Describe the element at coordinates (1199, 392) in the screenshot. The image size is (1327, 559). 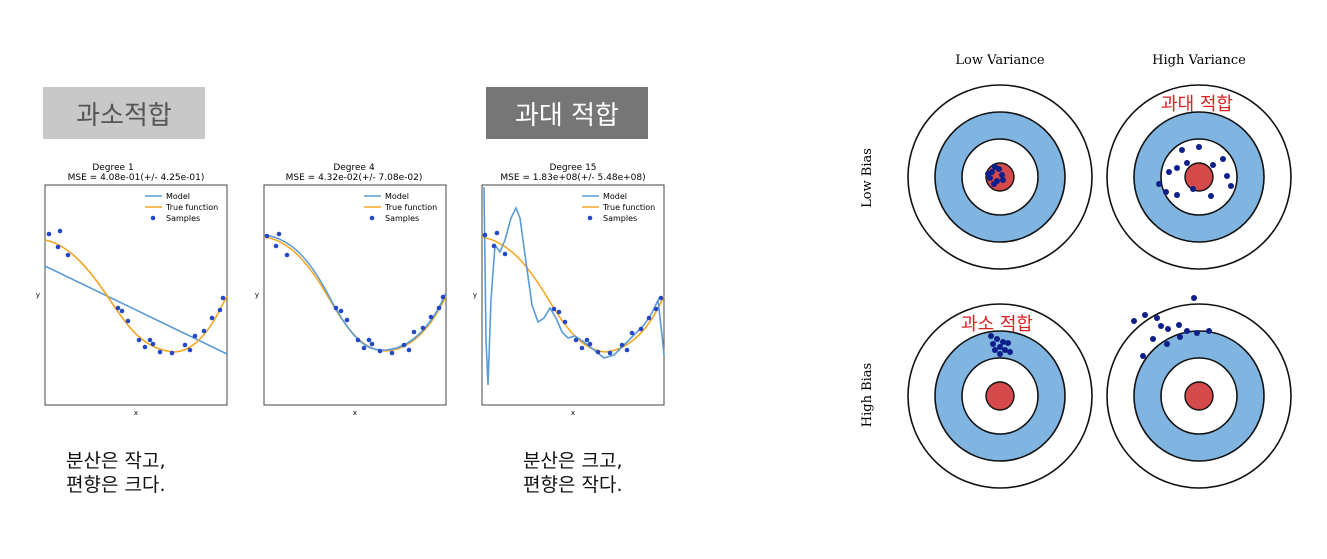
I see `target-high-bias-high-variance` at that location.